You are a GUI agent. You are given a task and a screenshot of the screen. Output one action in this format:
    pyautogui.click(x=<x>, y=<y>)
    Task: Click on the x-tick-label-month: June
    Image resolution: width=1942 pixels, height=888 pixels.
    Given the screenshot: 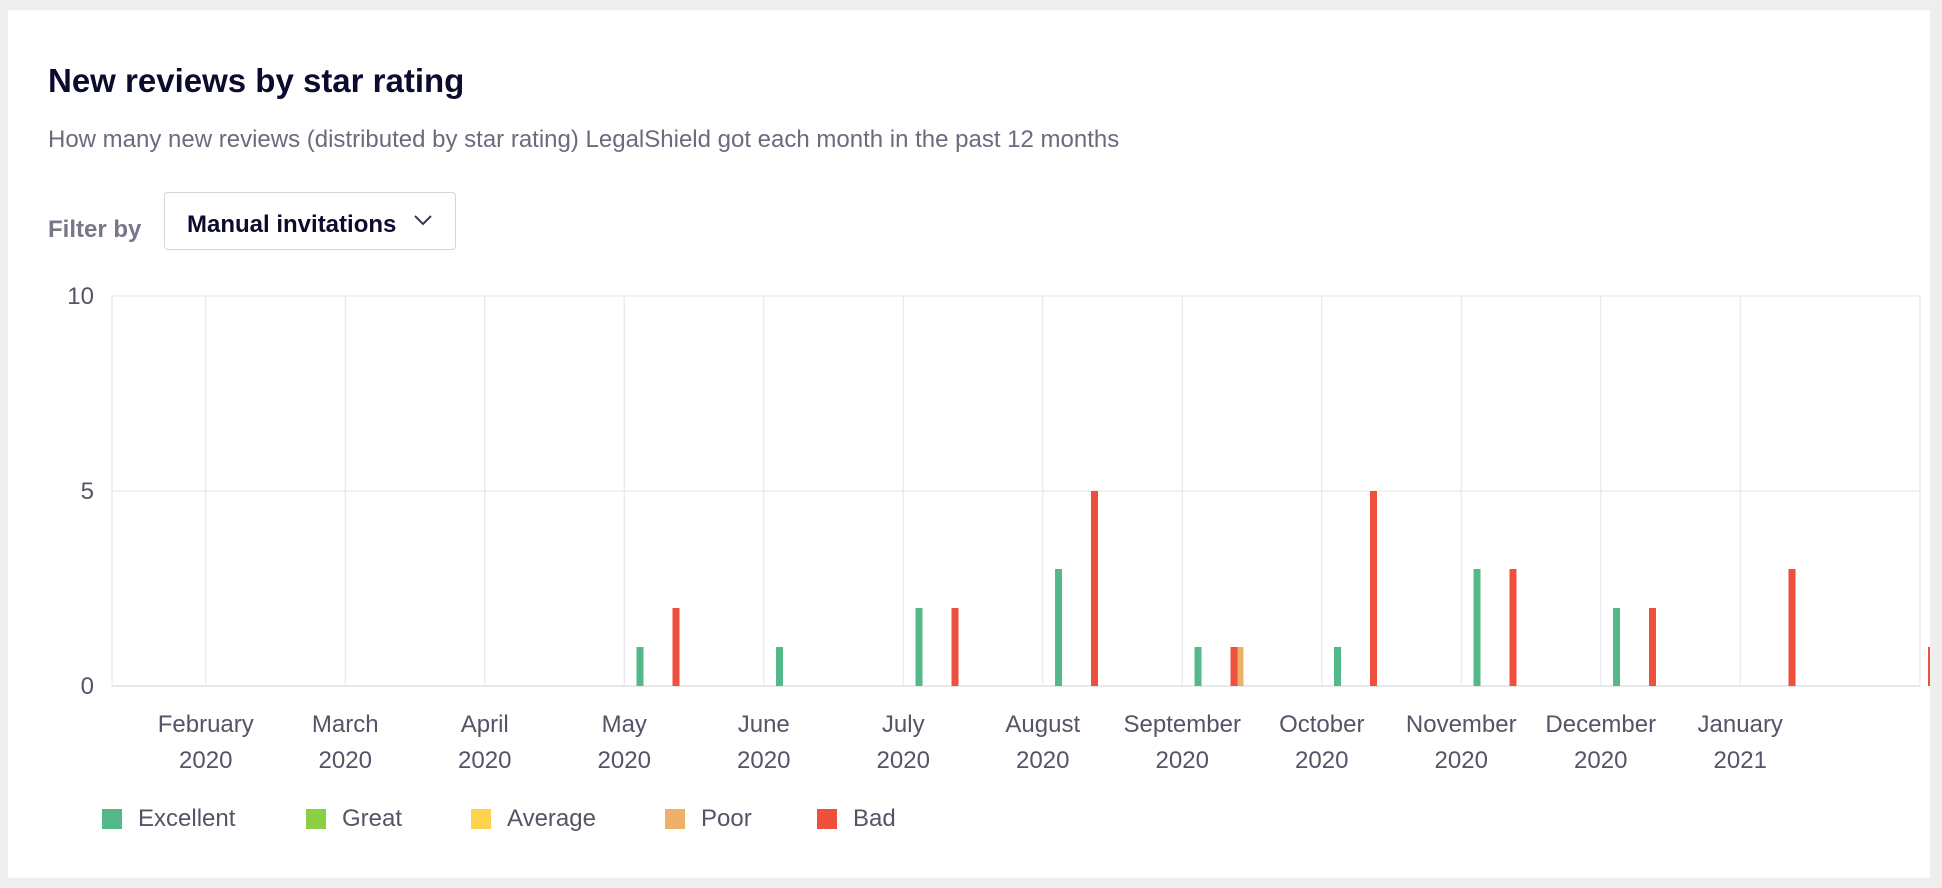 What is the action you would take?
    pyautogui.click(x=764, y=724)
    